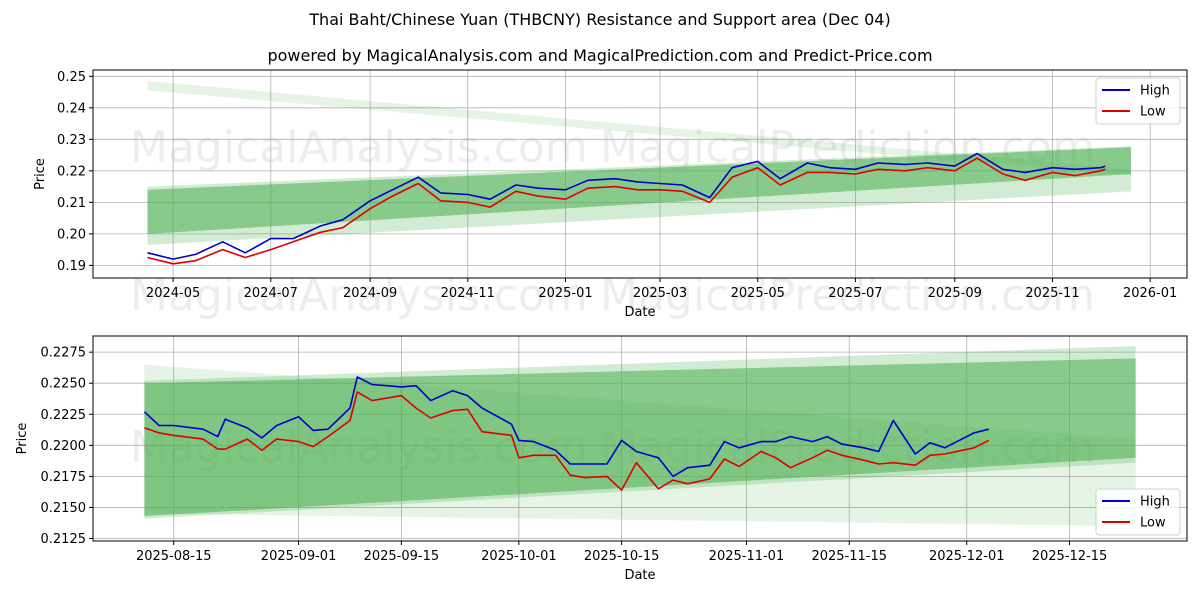 The image size is (1200, 600). What do you see at coordinates (71, 234) in the screenshot?
I see `y-tick-label: 0.20` at bounding box center [71, 234].